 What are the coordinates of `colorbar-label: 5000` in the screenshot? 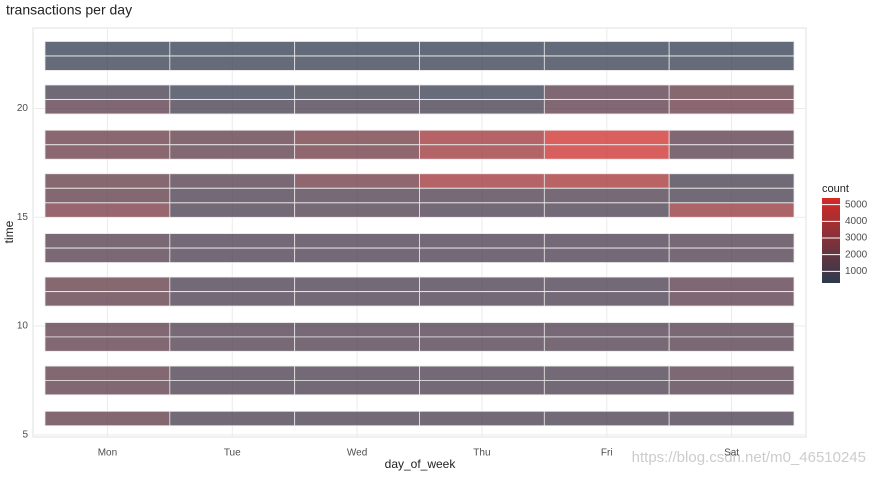 It's located at (856, 204).